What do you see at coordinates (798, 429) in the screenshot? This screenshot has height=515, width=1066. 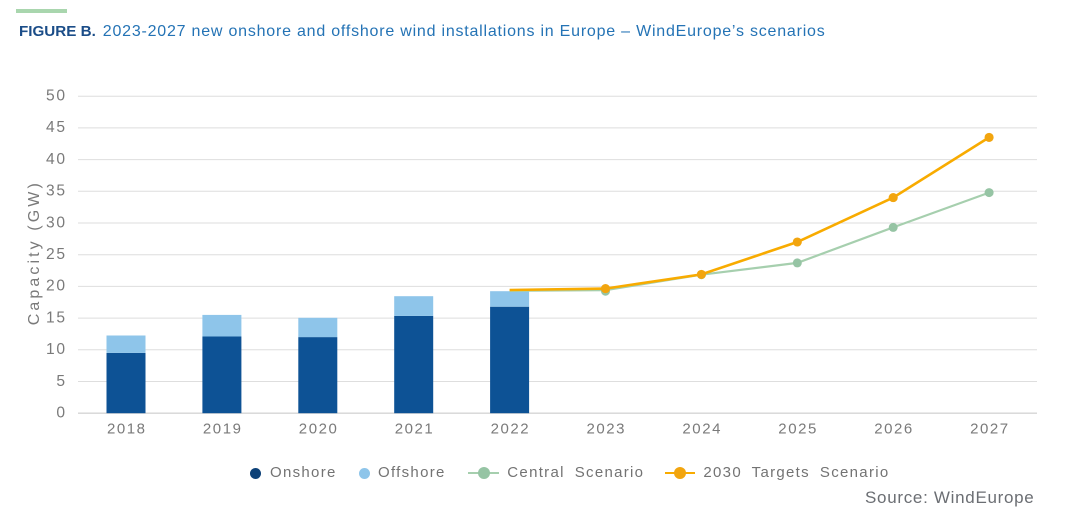 I see `svg-text: 2025` at bounding box center [798, 429].